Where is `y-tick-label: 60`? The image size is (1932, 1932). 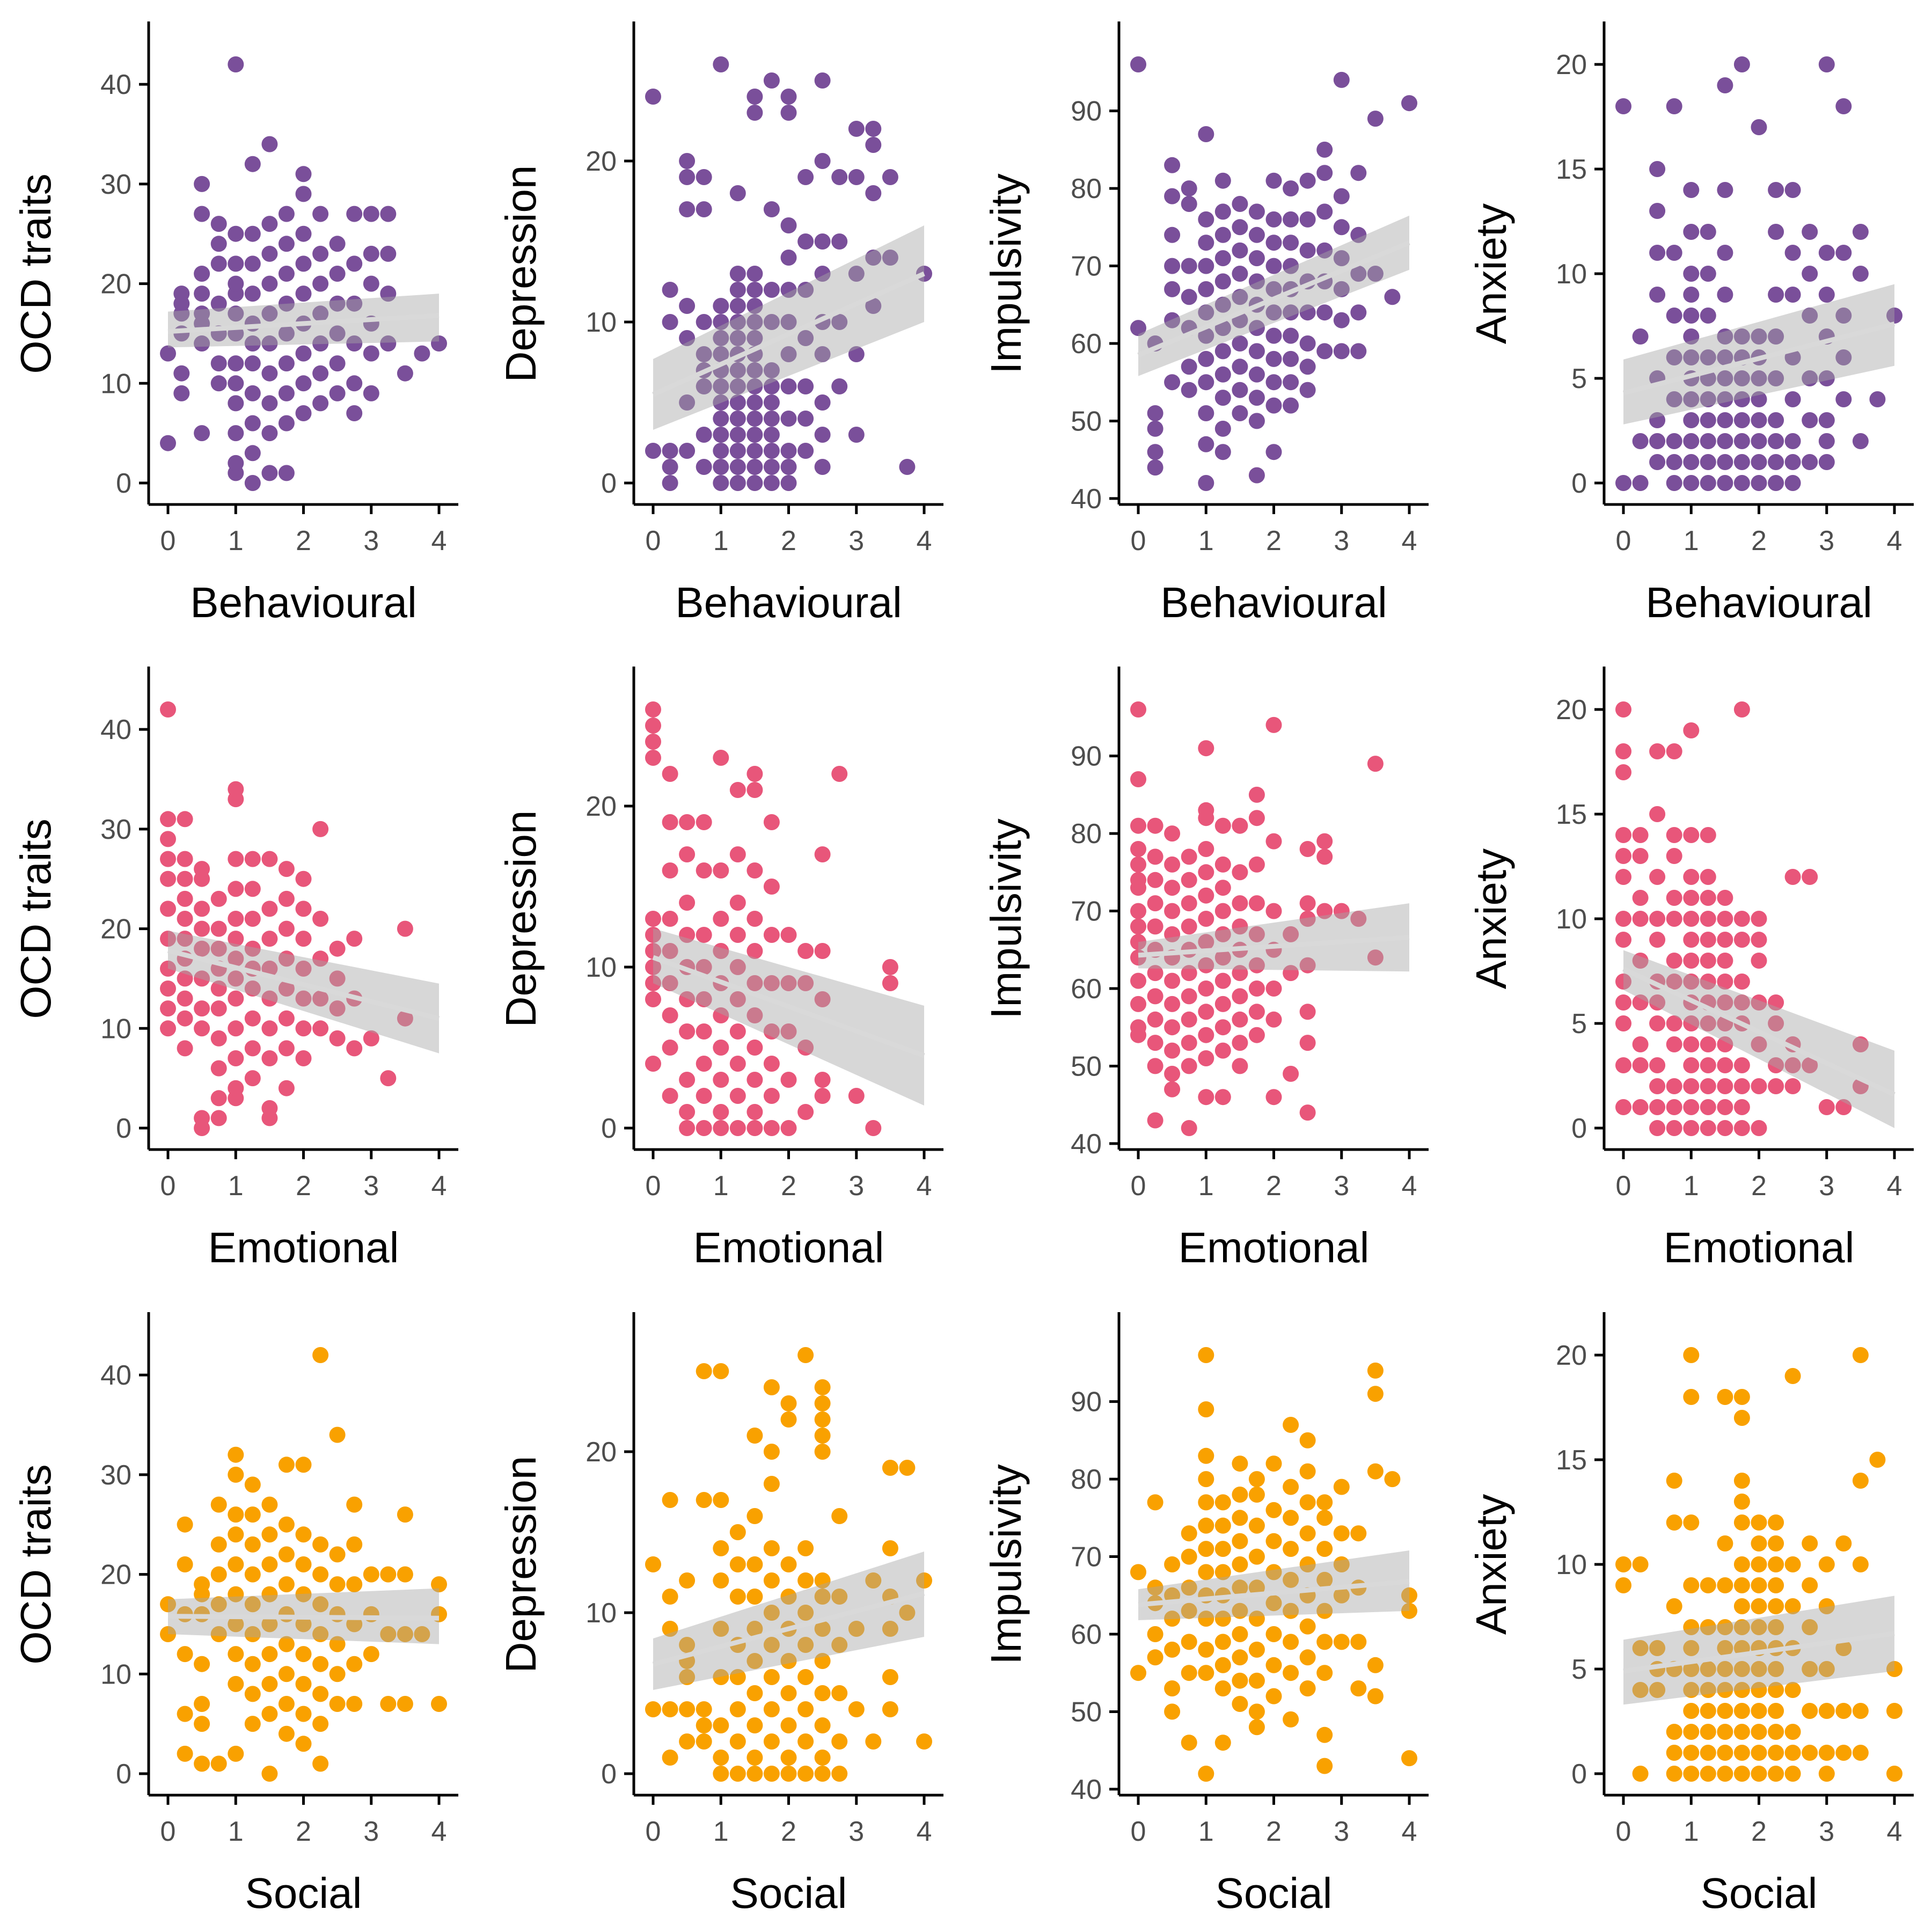
y-tick-label: 60 is located at coordinates (1086, 344).